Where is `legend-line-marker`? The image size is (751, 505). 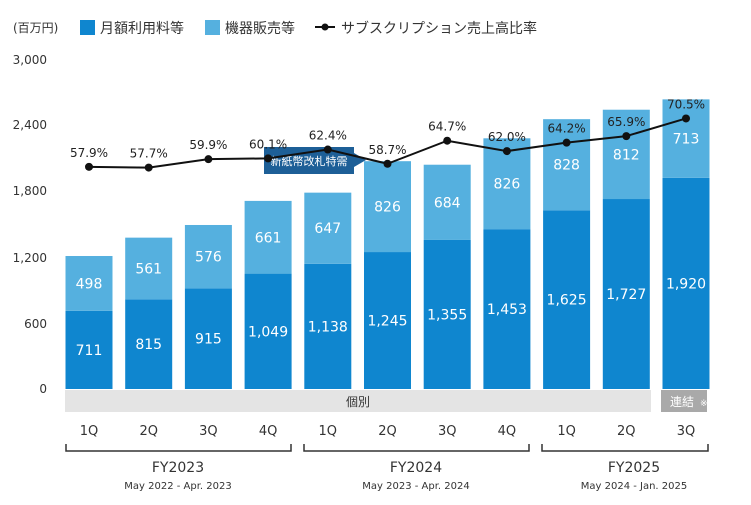
legend-line-marker is located at coordinates (325, 27).